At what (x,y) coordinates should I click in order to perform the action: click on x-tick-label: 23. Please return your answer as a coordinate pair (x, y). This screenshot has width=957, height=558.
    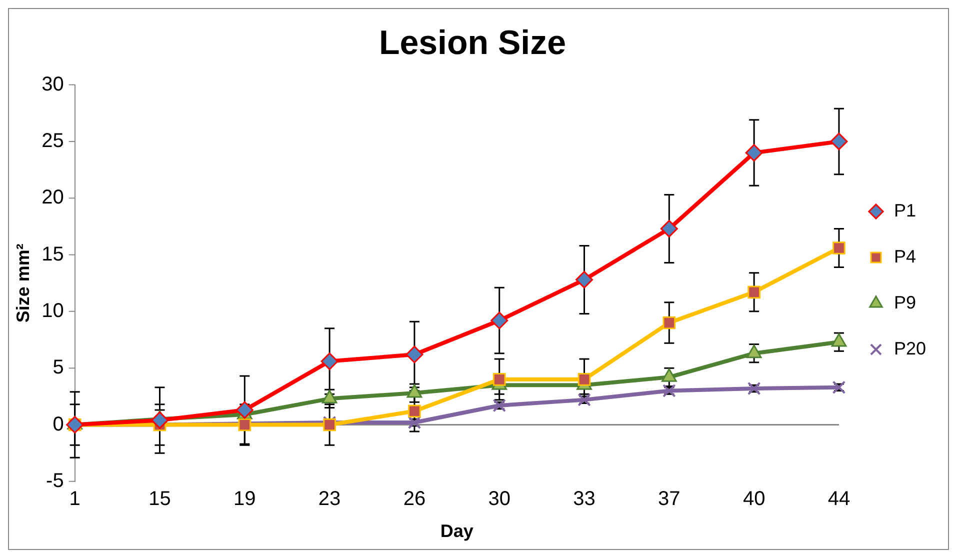
    Looking at the image, I should click on (329, 499).